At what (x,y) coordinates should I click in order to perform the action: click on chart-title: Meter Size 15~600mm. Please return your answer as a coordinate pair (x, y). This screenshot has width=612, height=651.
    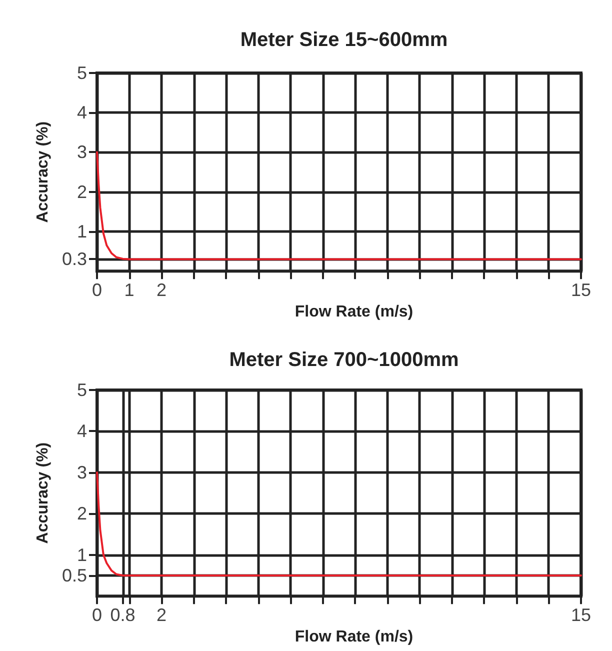
    Looking at the image, I should click on (344, 40).